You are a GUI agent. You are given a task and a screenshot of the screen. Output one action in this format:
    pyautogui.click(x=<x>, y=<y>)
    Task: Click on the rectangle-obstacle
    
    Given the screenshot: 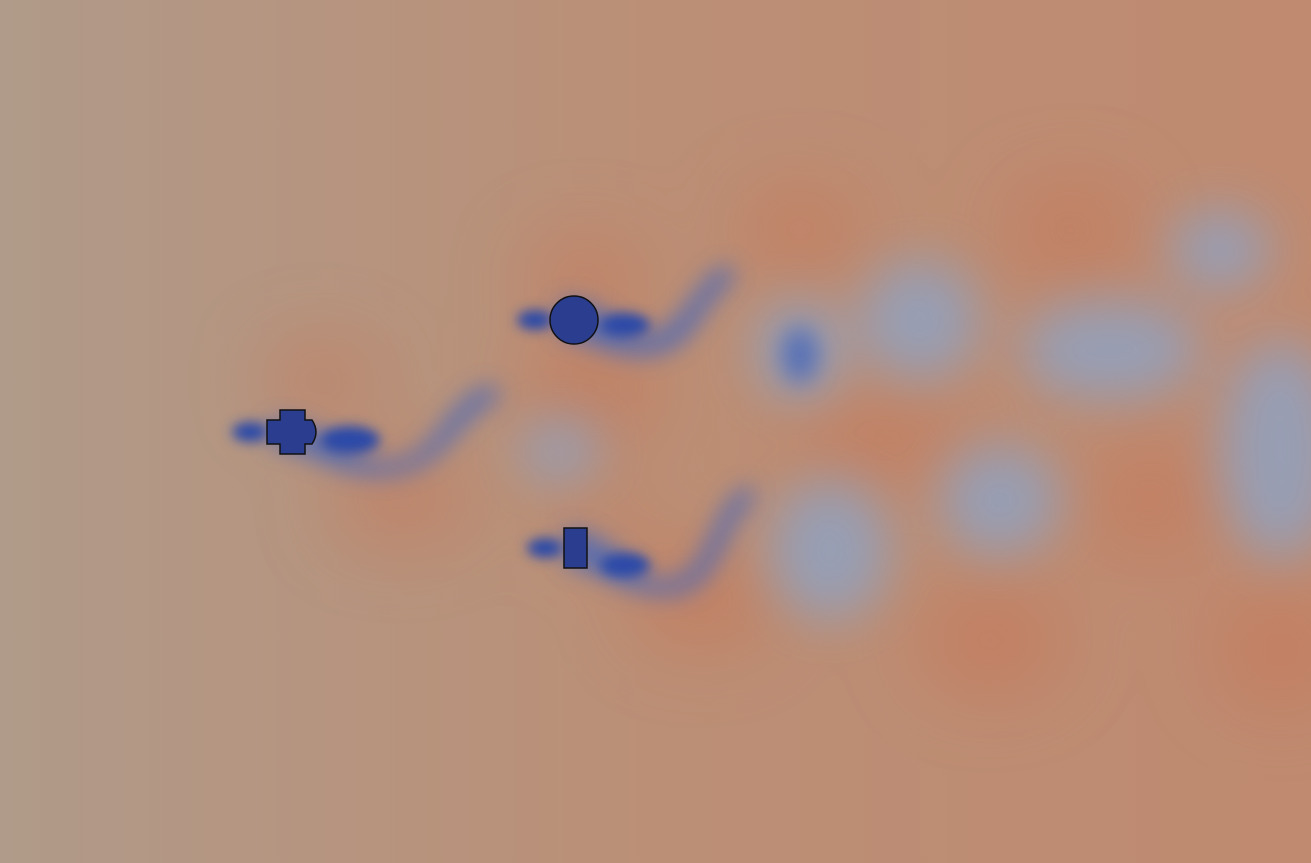 What is the action you would take?
    pyautogui.click(x=575, y=548)
    